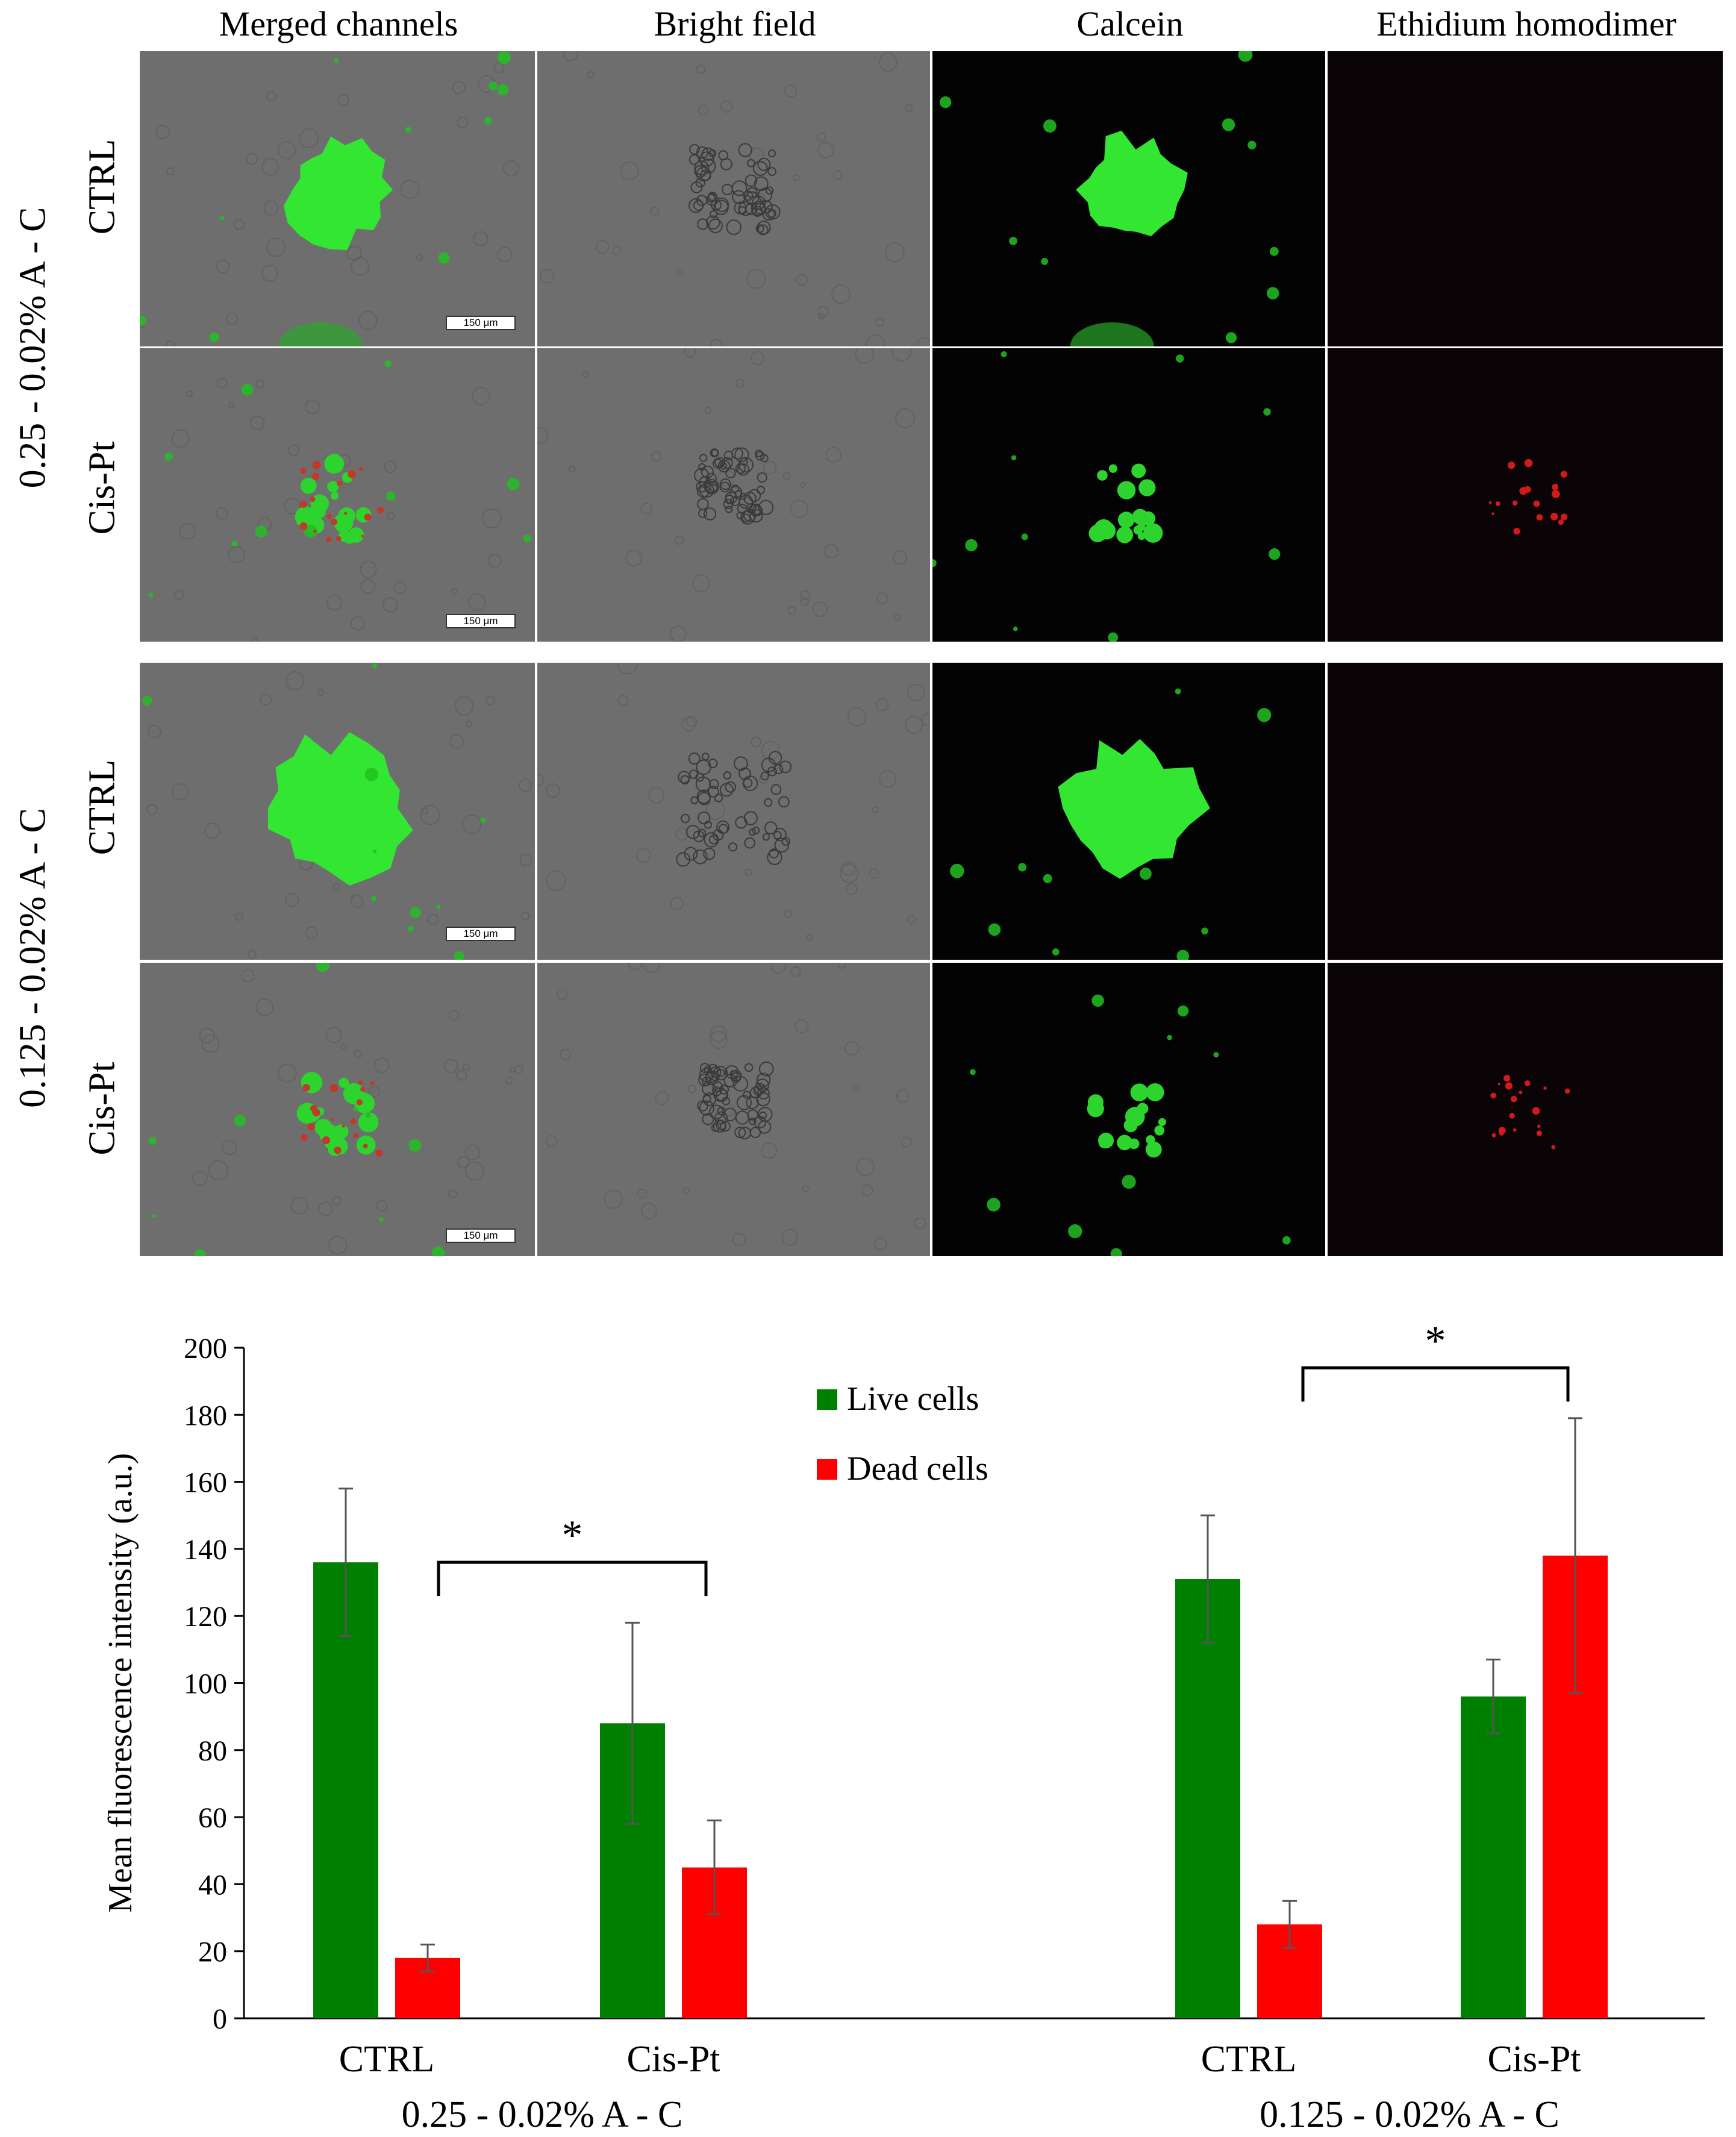 This screenshot has height=2137, width=1736. I want to click on y-tick-label: 20, so click(212, 1952).